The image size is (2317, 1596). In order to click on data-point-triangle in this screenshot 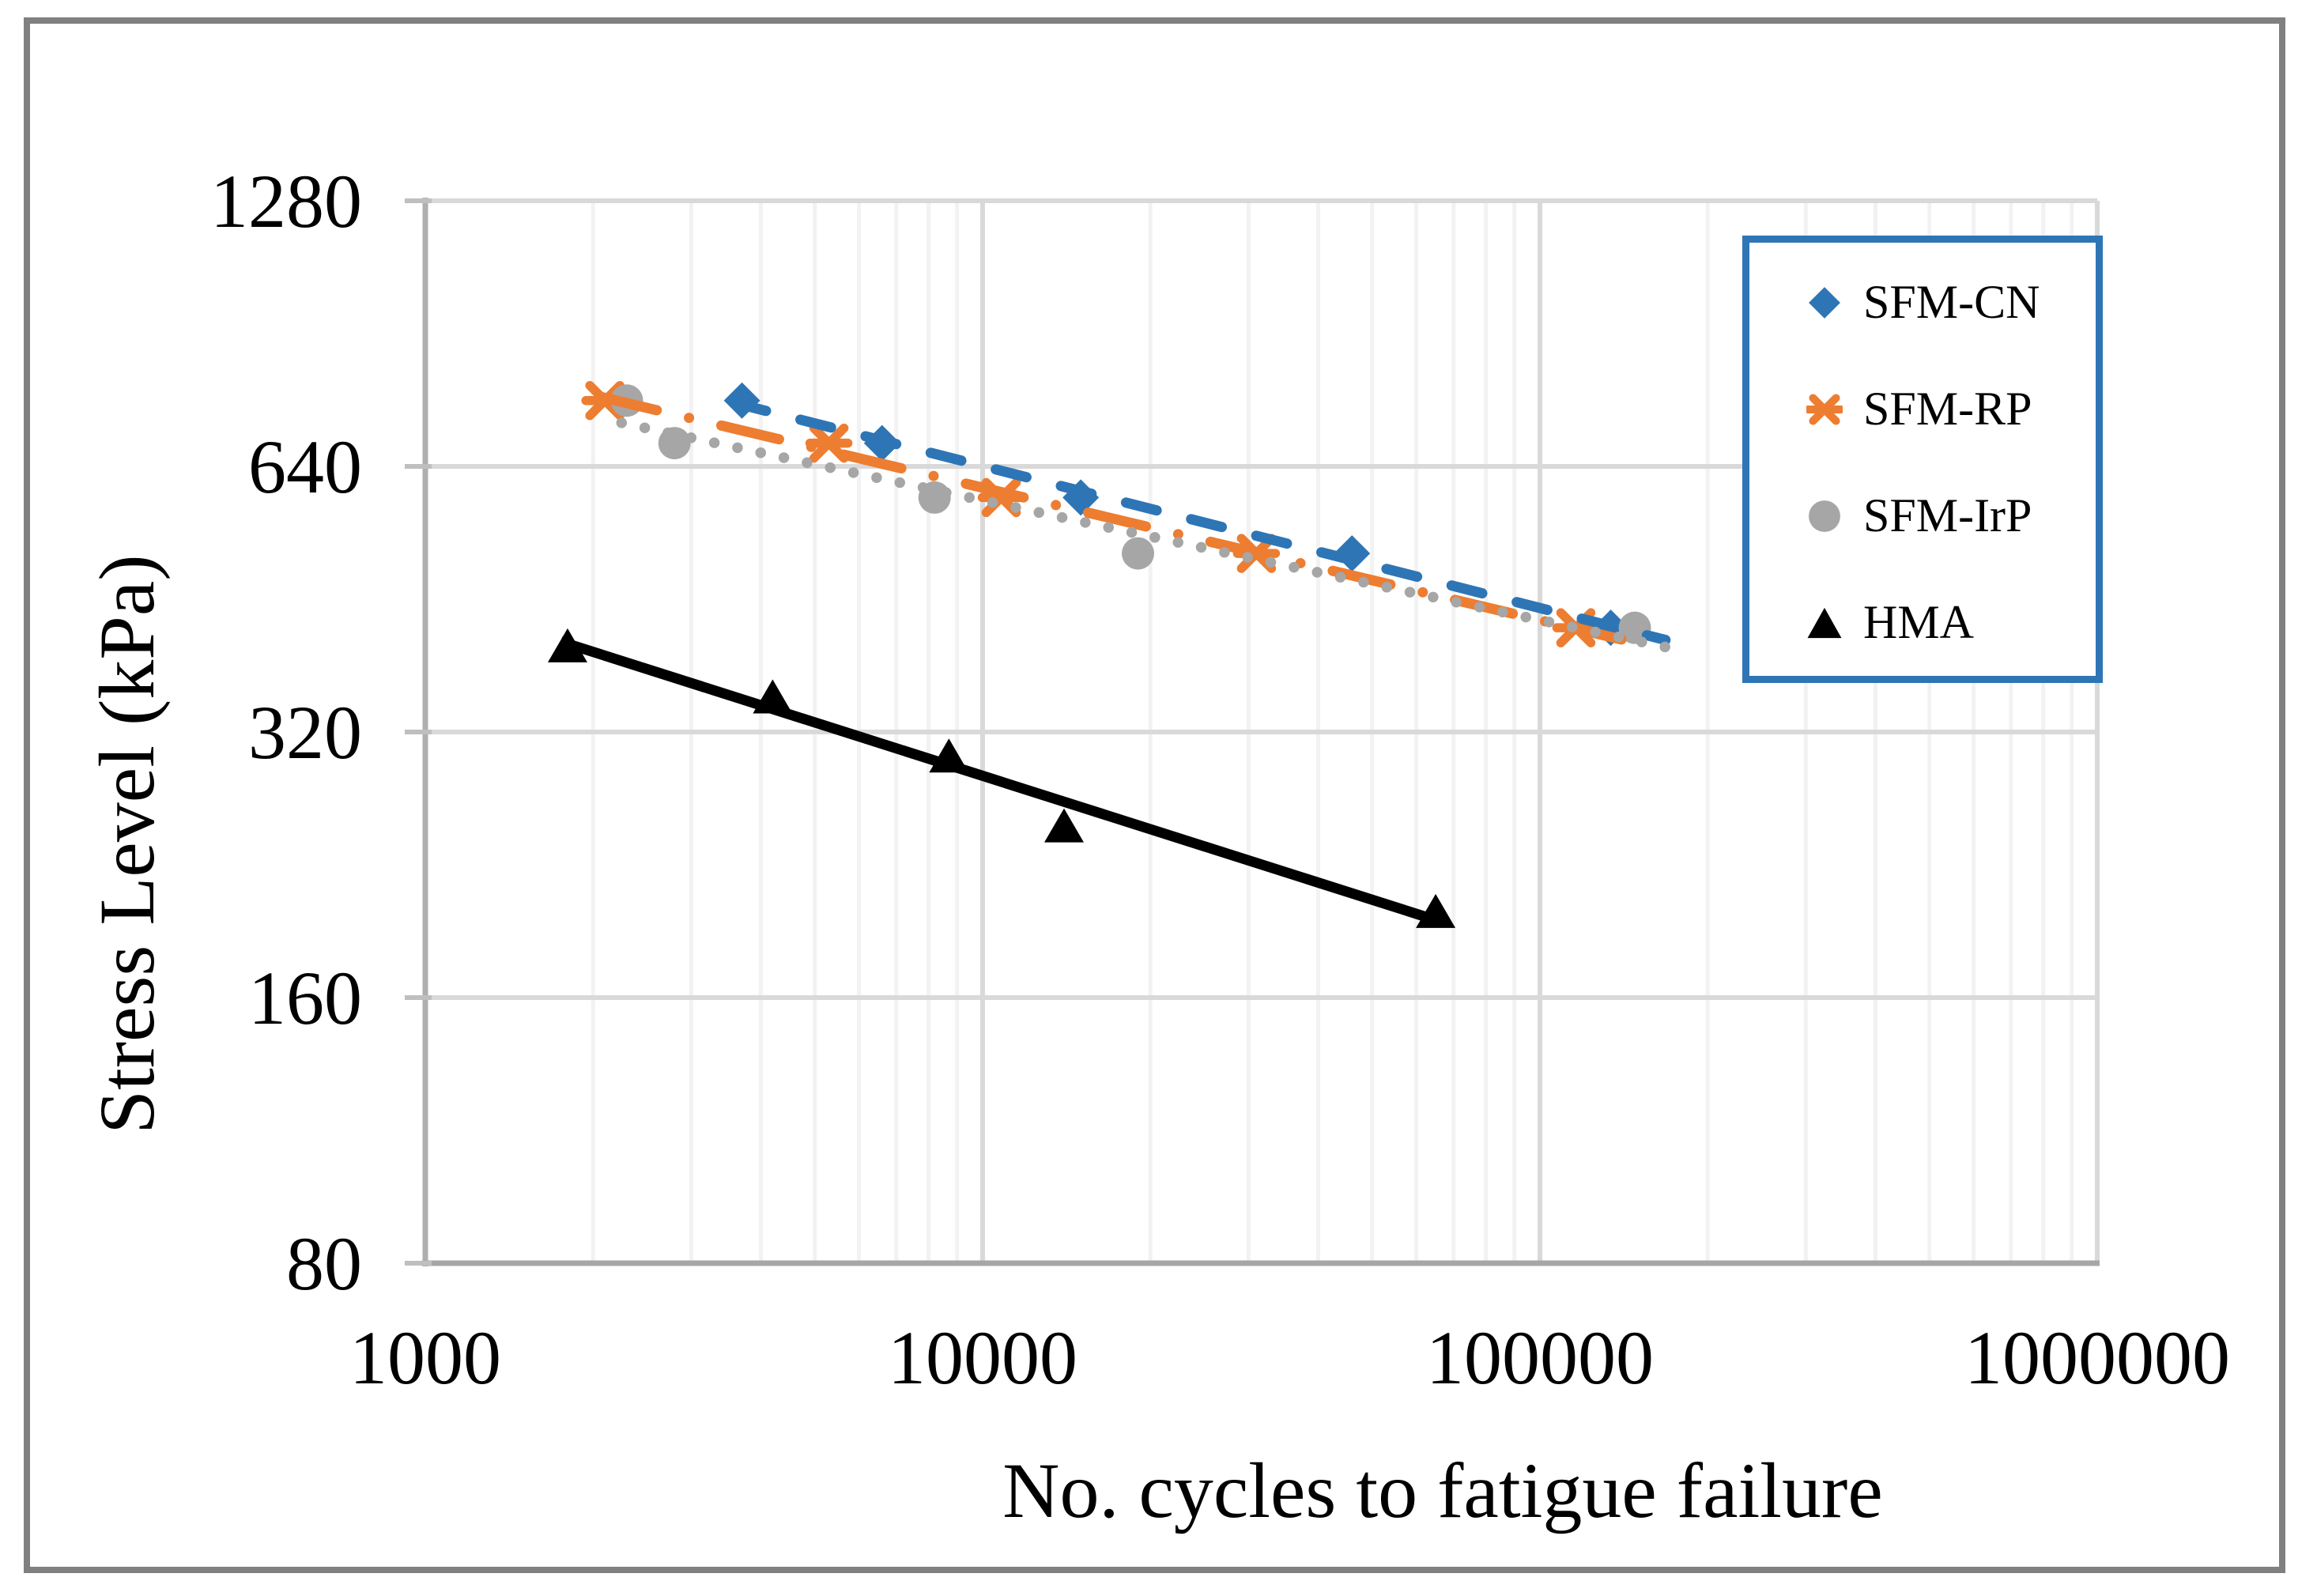, I will do `click(1064, 826)`.